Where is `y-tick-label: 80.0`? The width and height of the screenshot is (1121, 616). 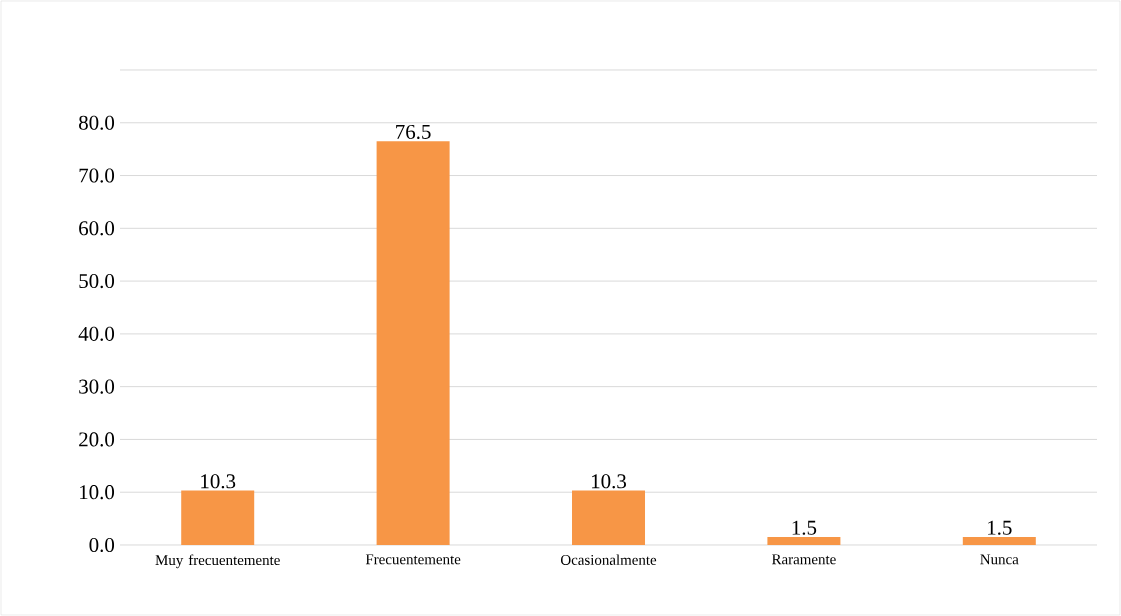
y-tick-label: 80.0 is located at coordinates (97, 122).